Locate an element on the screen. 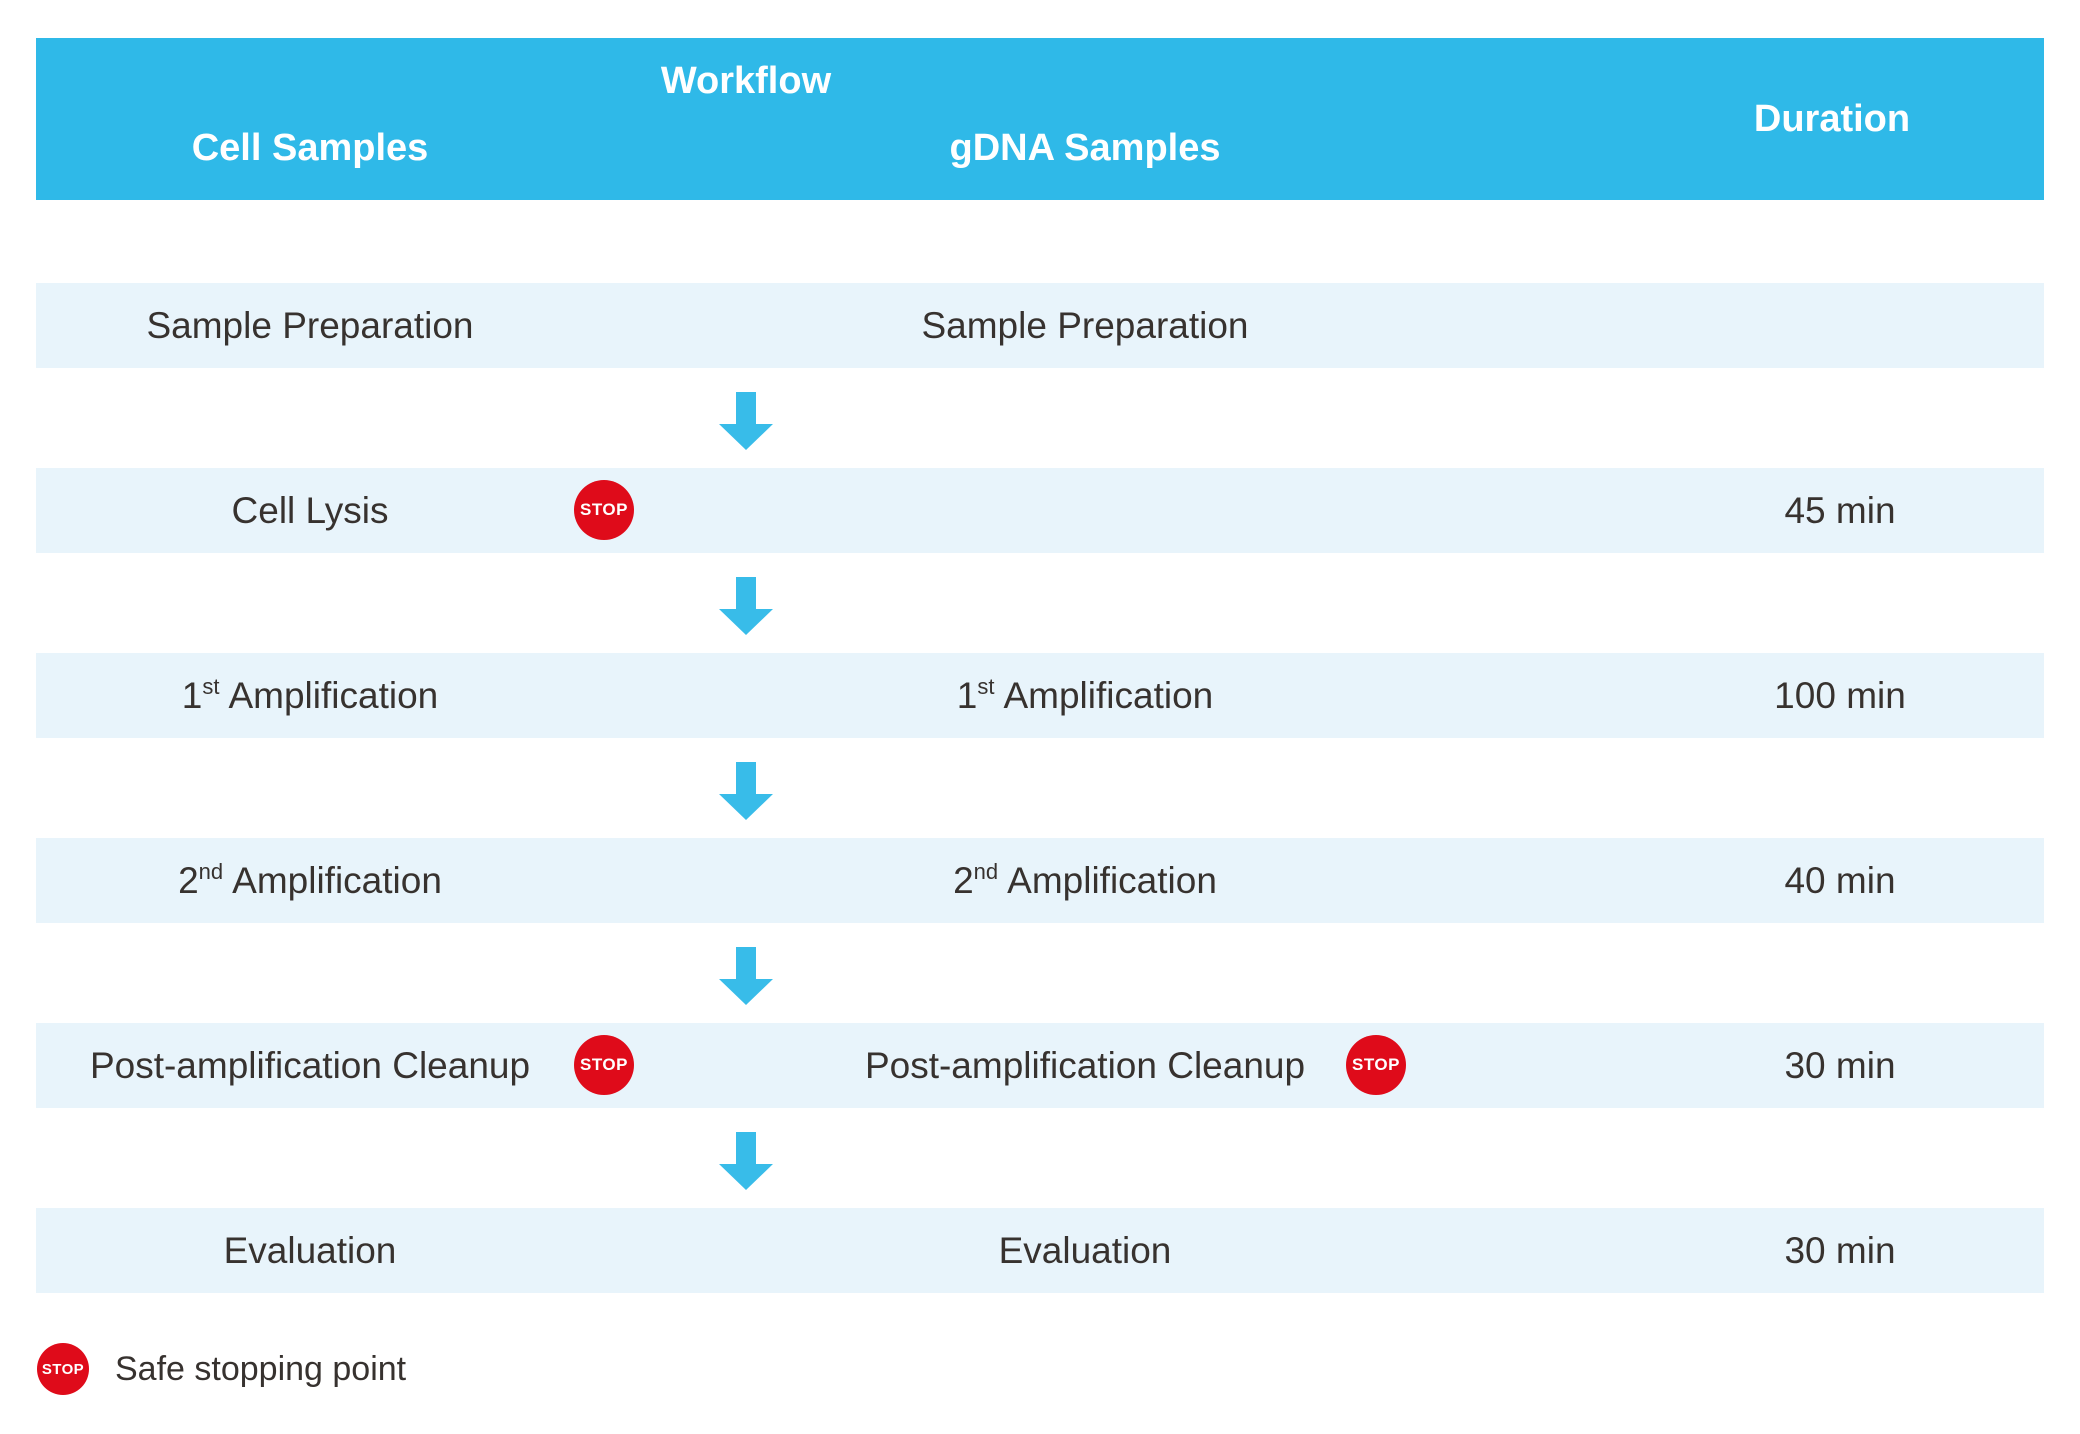 The image size is (2080, 1434). row-evaluation: Evaluation Evaluation 30 min is located at coordinates (1040, 1250).